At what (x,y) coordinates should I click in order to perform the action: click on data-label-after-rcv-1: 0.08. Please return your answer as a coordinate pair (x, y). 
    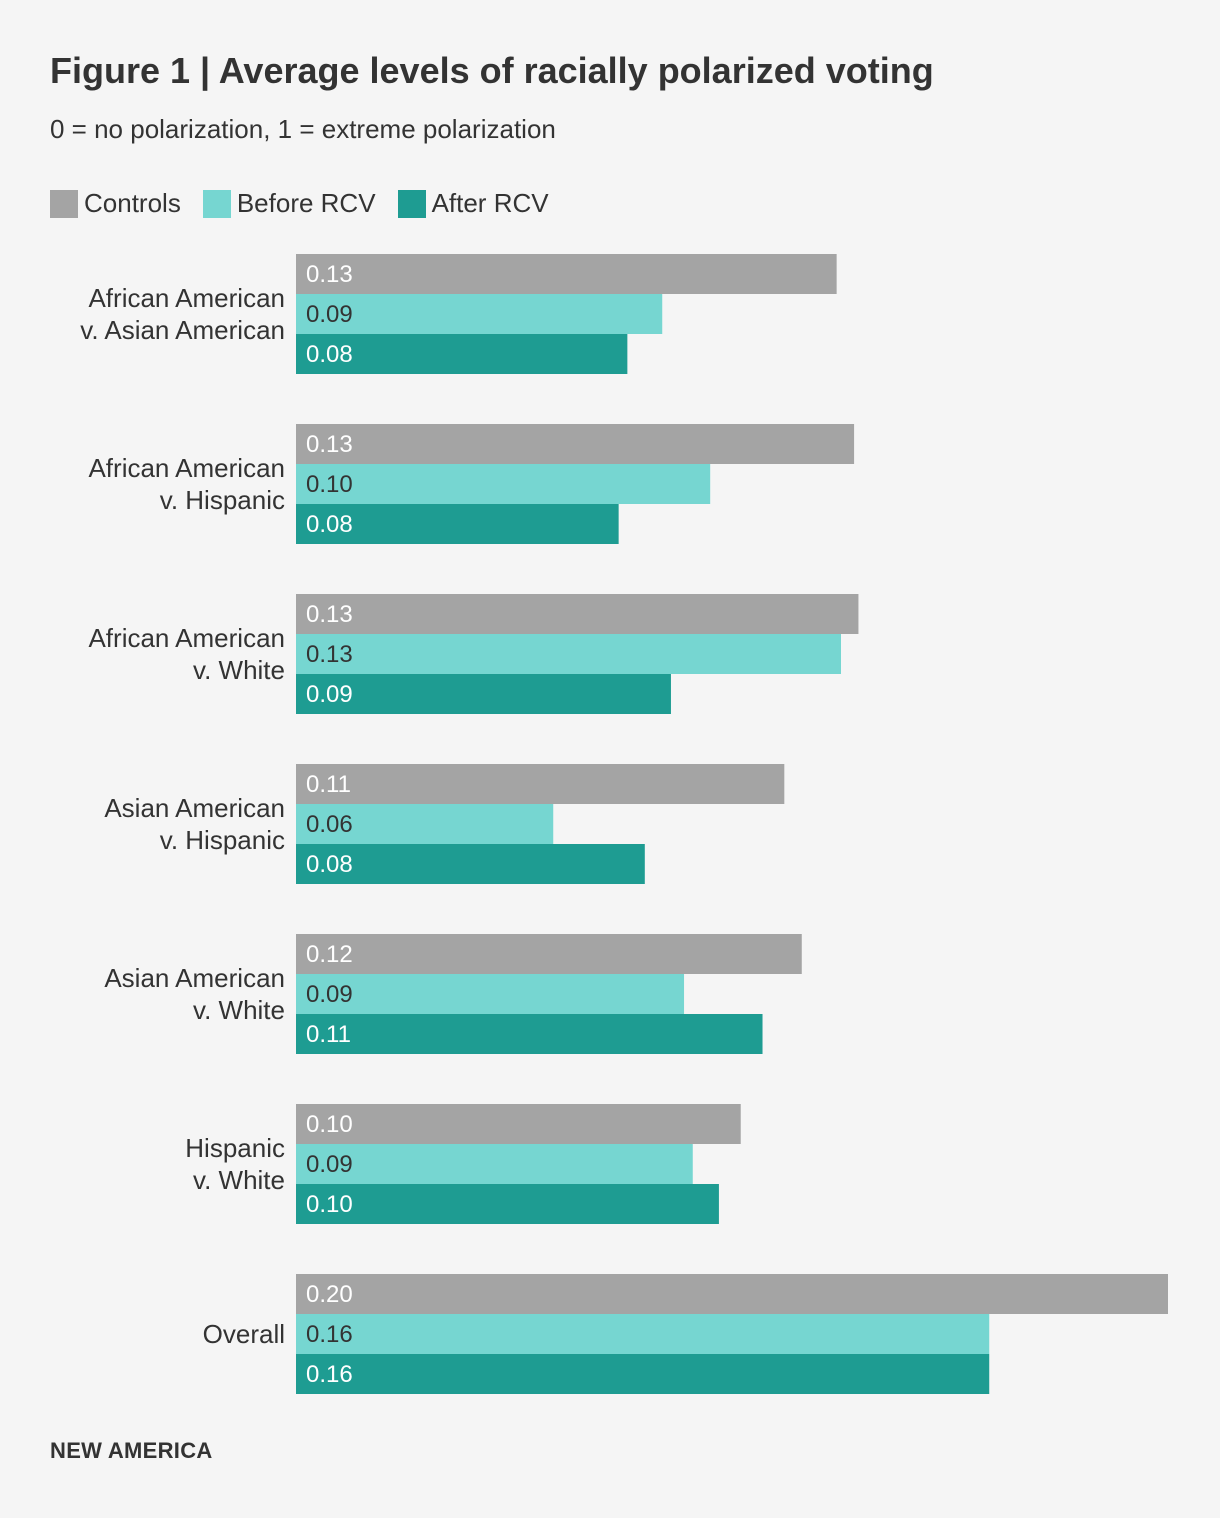
    Looking at the image, I should click on (329, 524).